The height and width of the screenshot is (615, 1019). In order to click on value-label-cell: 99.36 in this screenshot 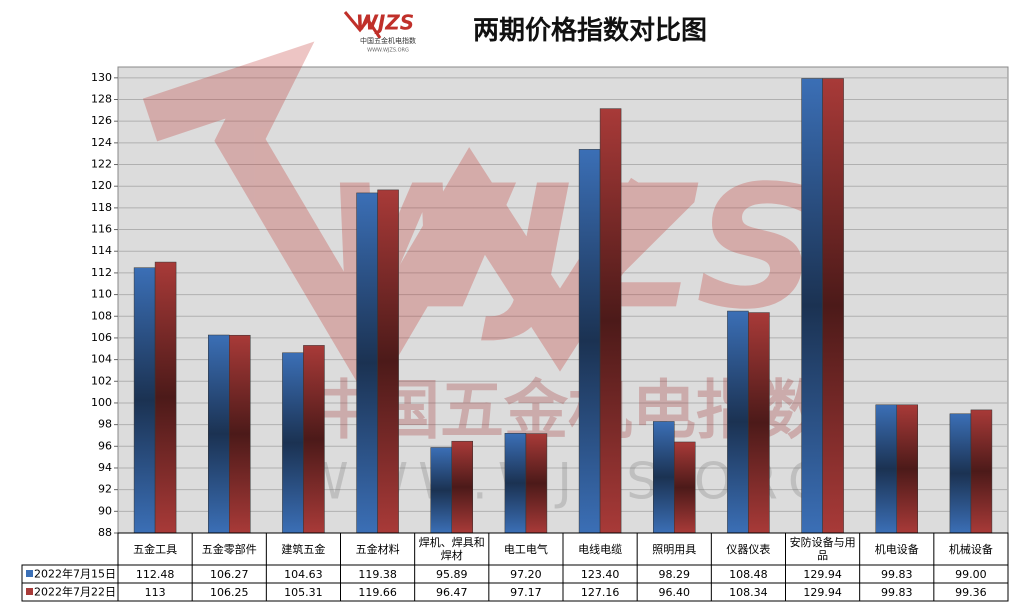, I will do `click(971, 592)`.